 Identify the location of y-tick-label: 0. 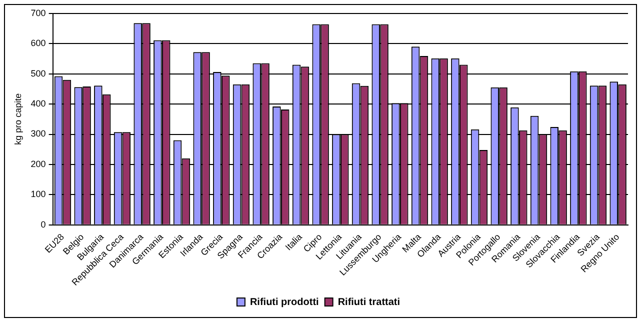
(43, 224).